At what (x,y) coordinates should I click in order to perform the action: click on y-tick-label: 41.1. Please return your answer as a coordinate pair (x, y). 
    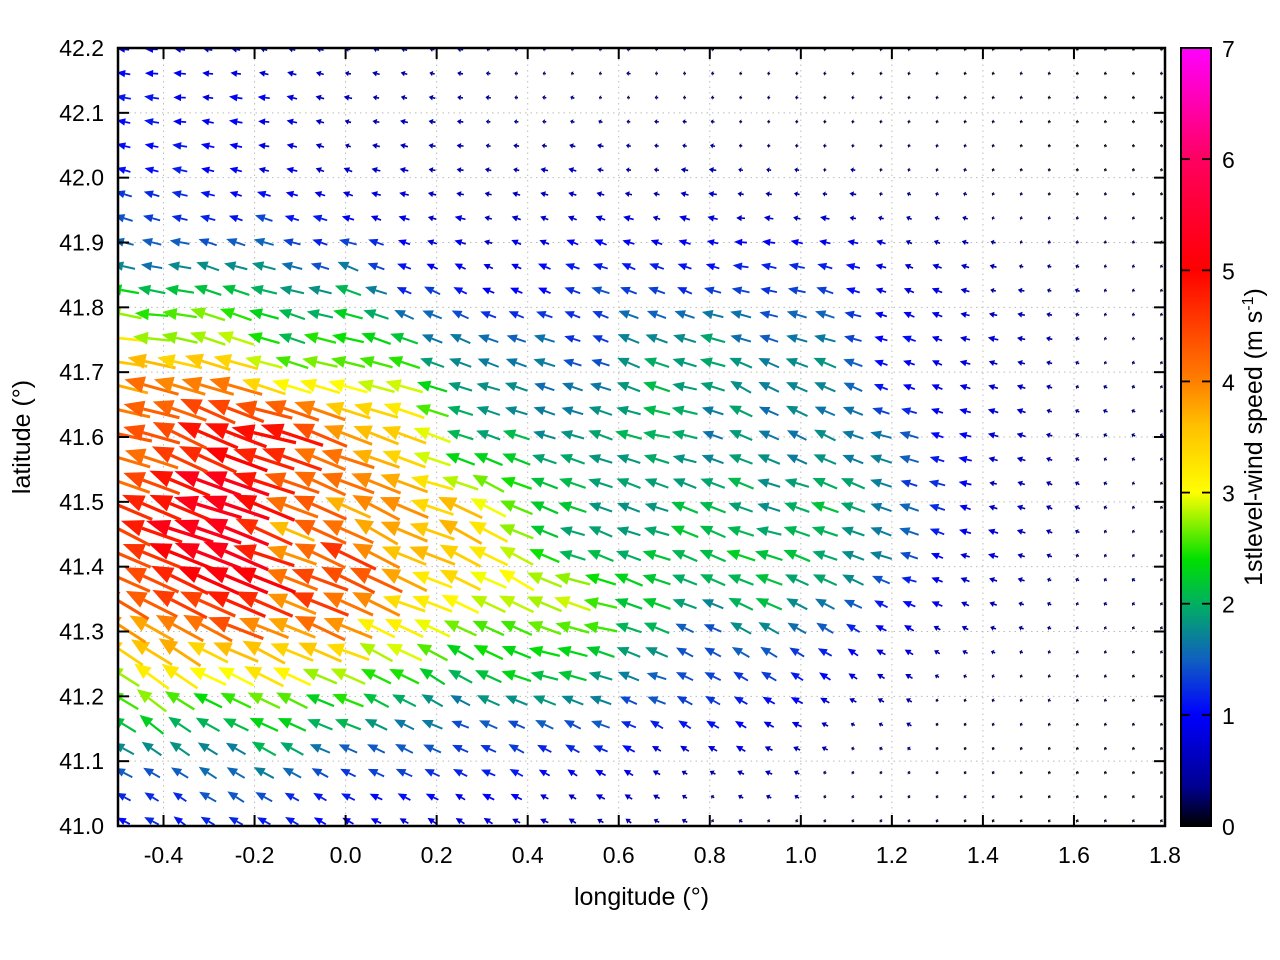
    Looking at the image, I should click on (81, 761).